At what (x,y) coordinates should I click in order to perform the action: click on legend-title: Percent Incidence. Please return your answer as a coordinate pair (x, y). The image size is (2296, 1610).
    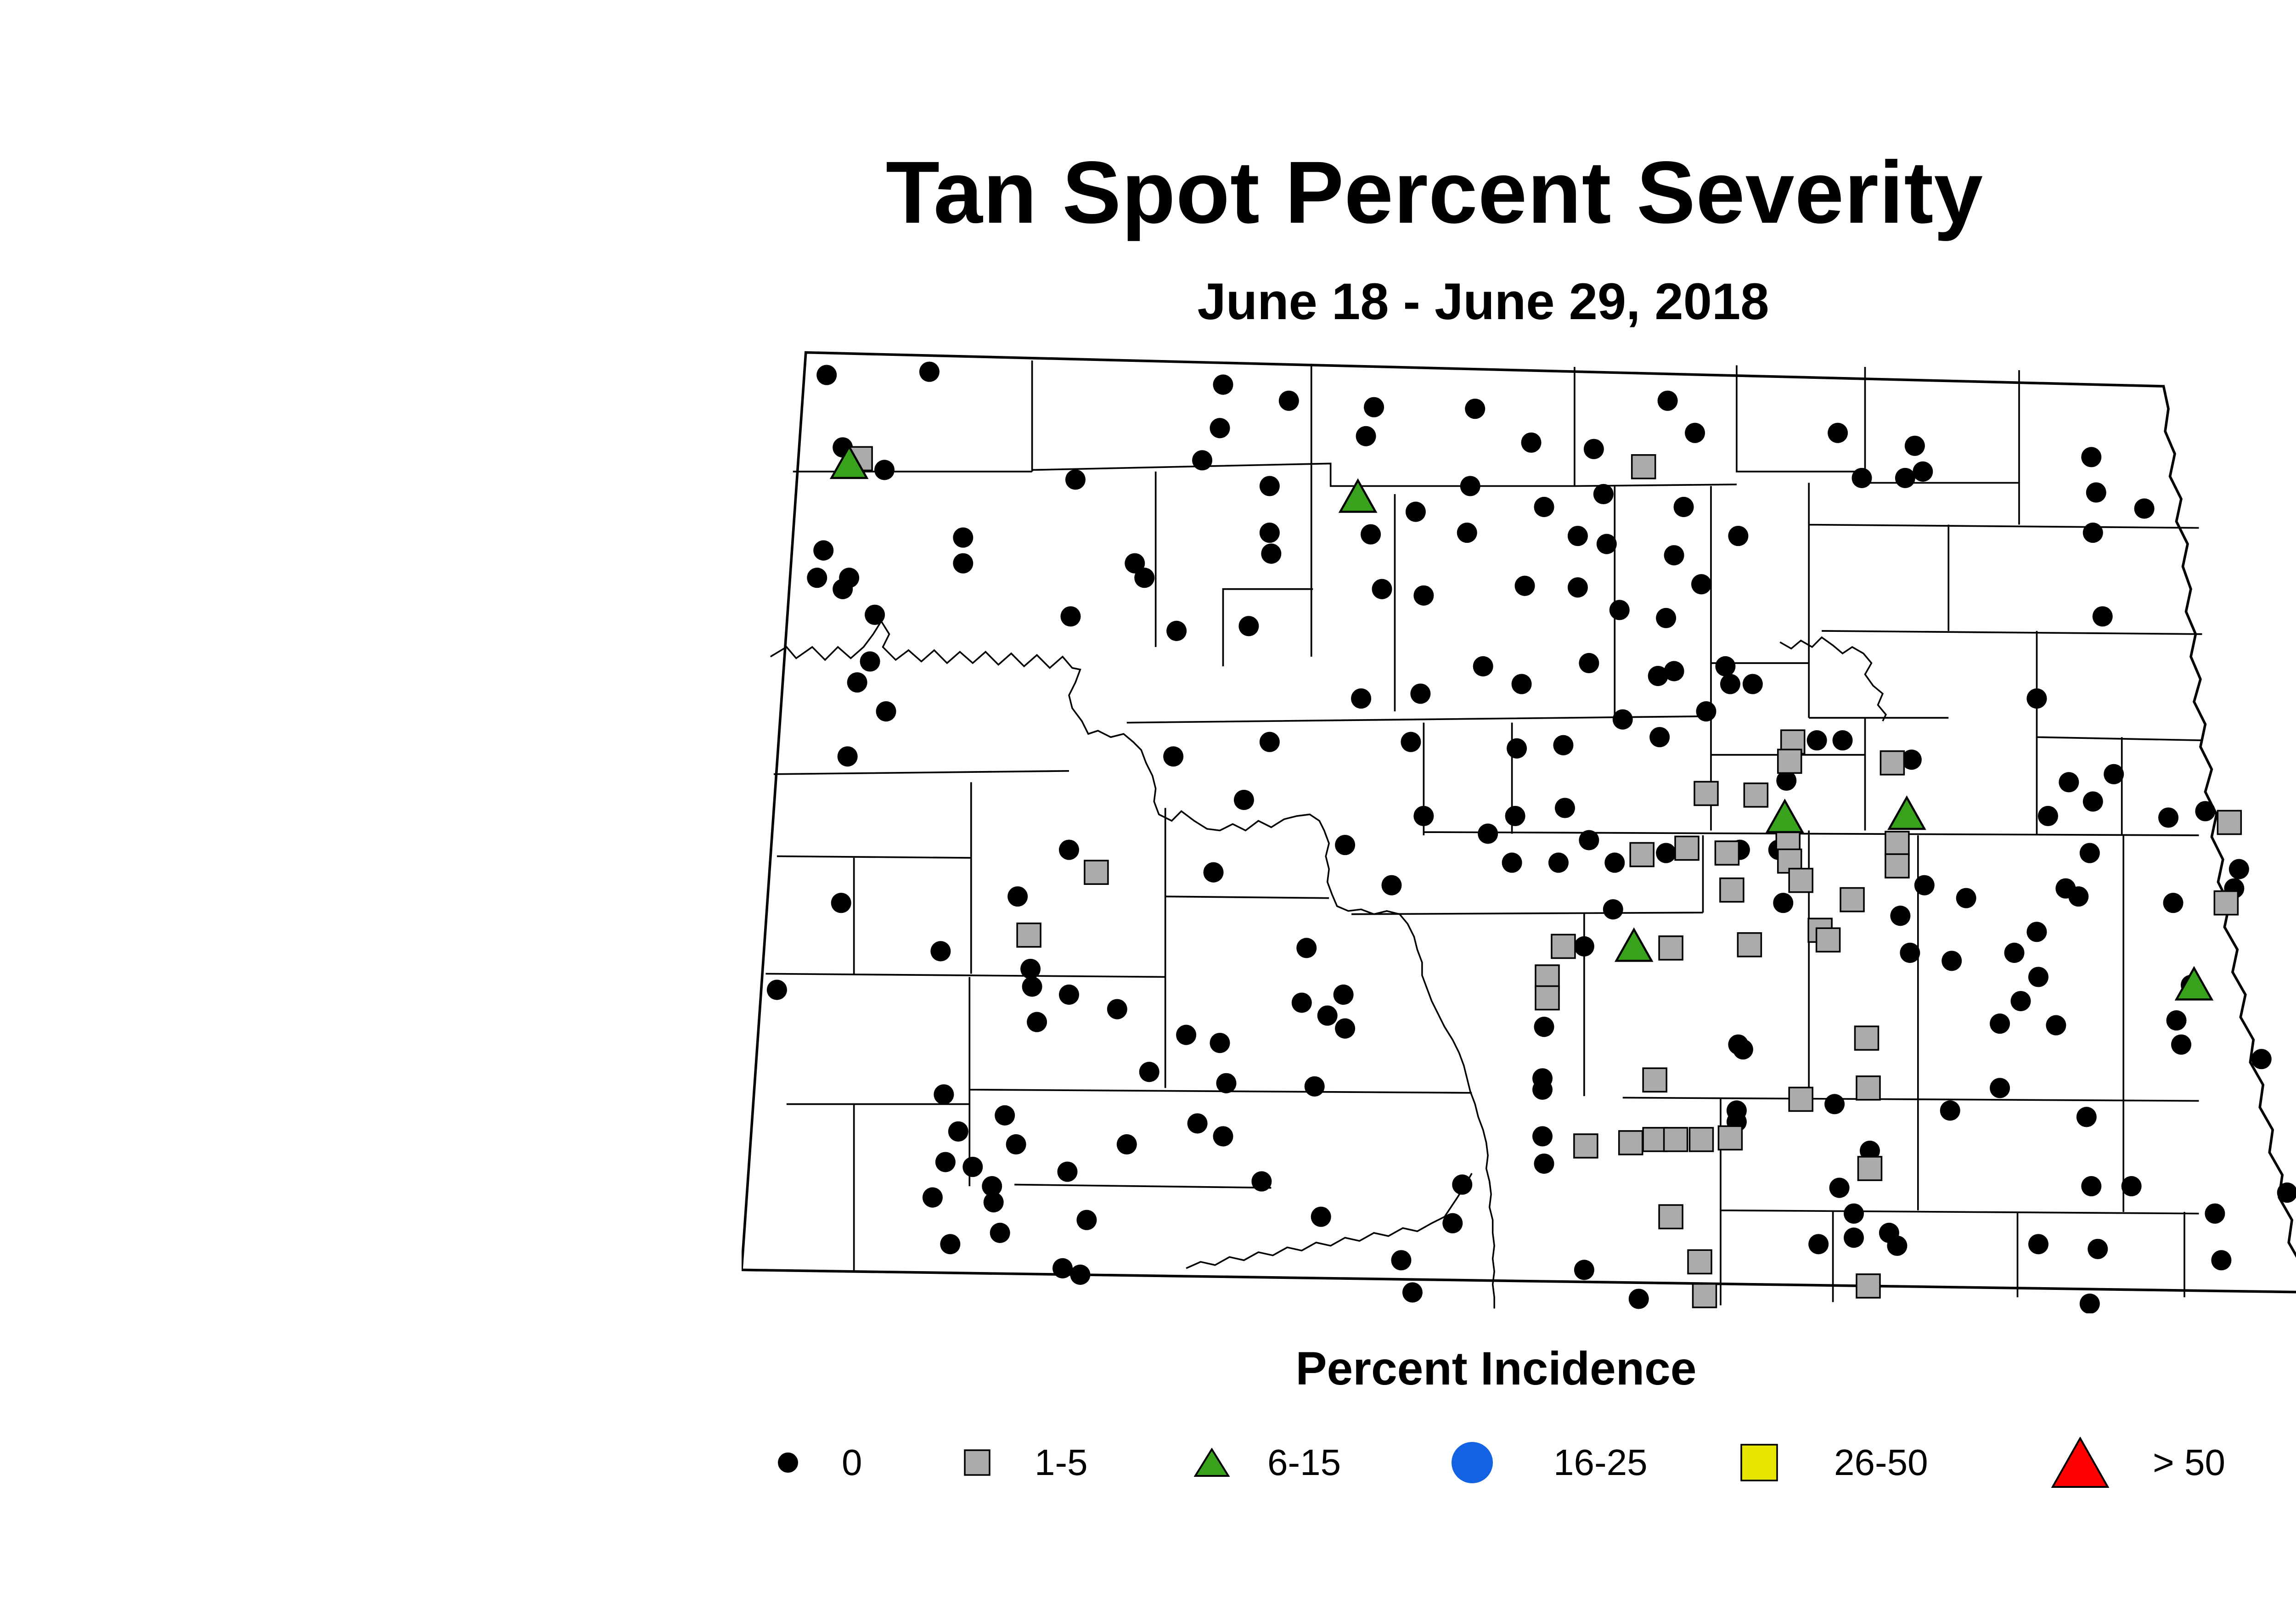
    Looking at the image, I should click on (1496, 1369).